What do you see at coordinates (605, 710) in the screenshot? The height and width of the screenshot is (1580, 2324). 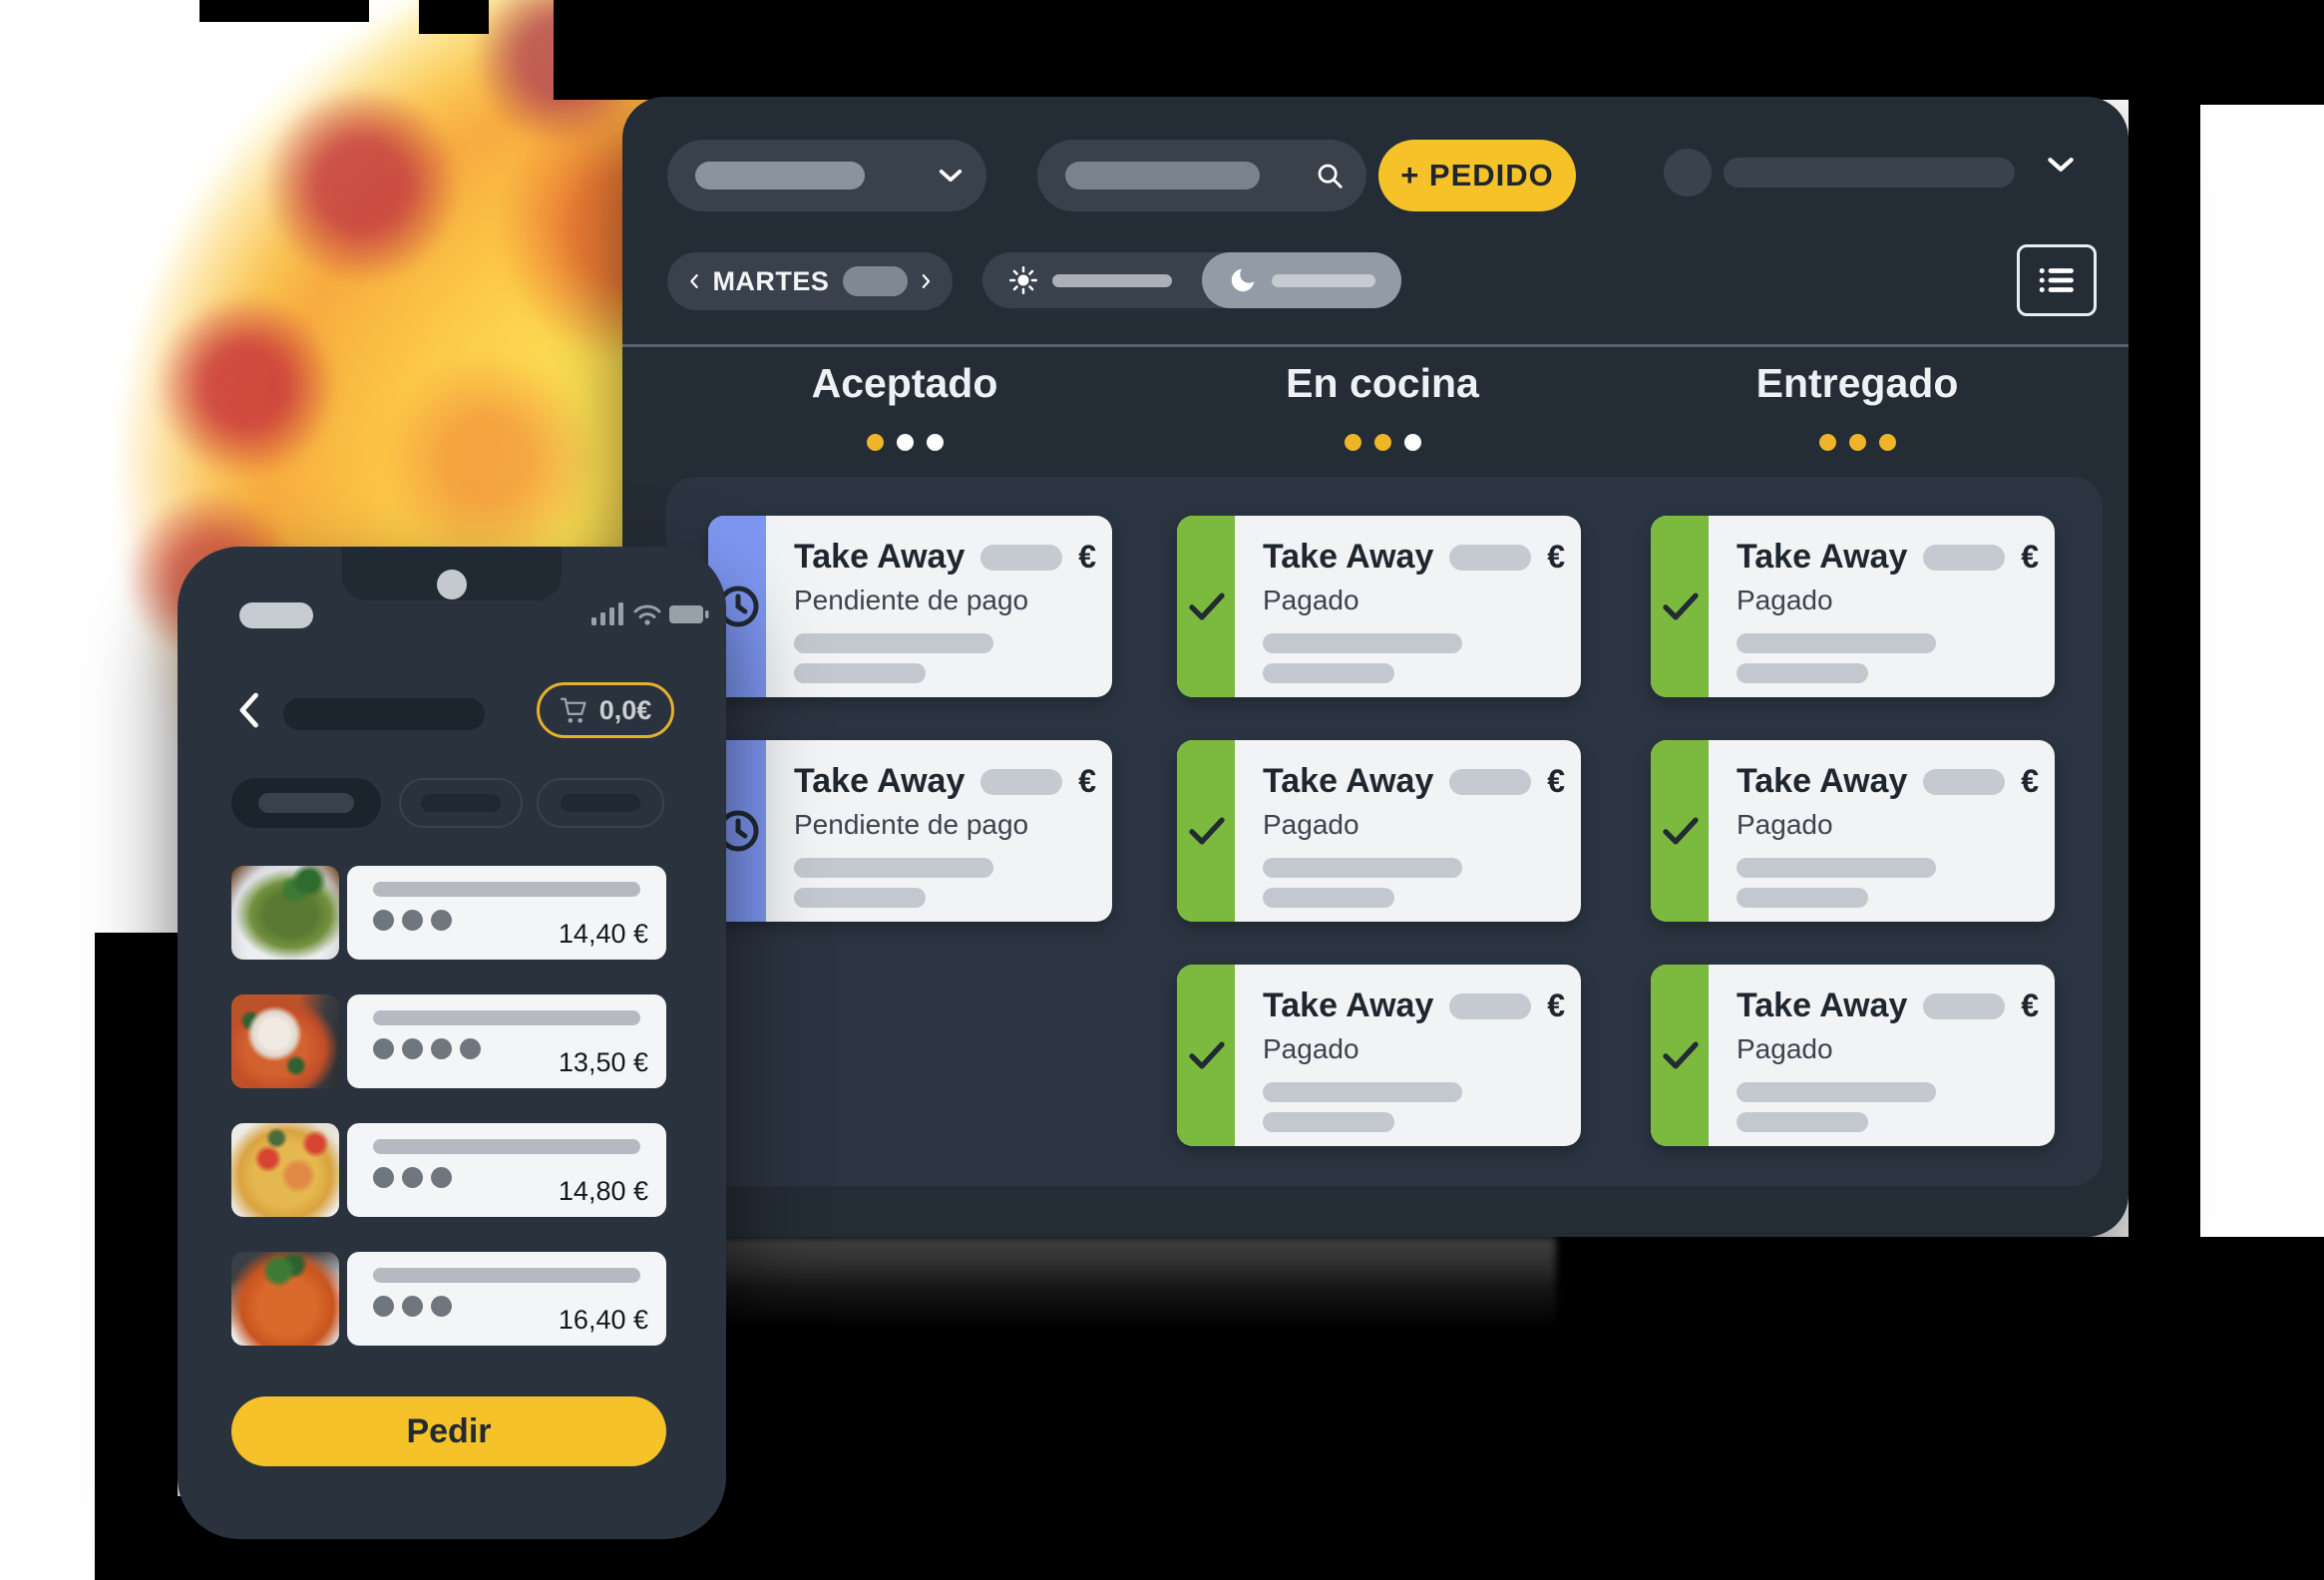 I see `cart-button: 0,0€` at bounding box center [605, 710].